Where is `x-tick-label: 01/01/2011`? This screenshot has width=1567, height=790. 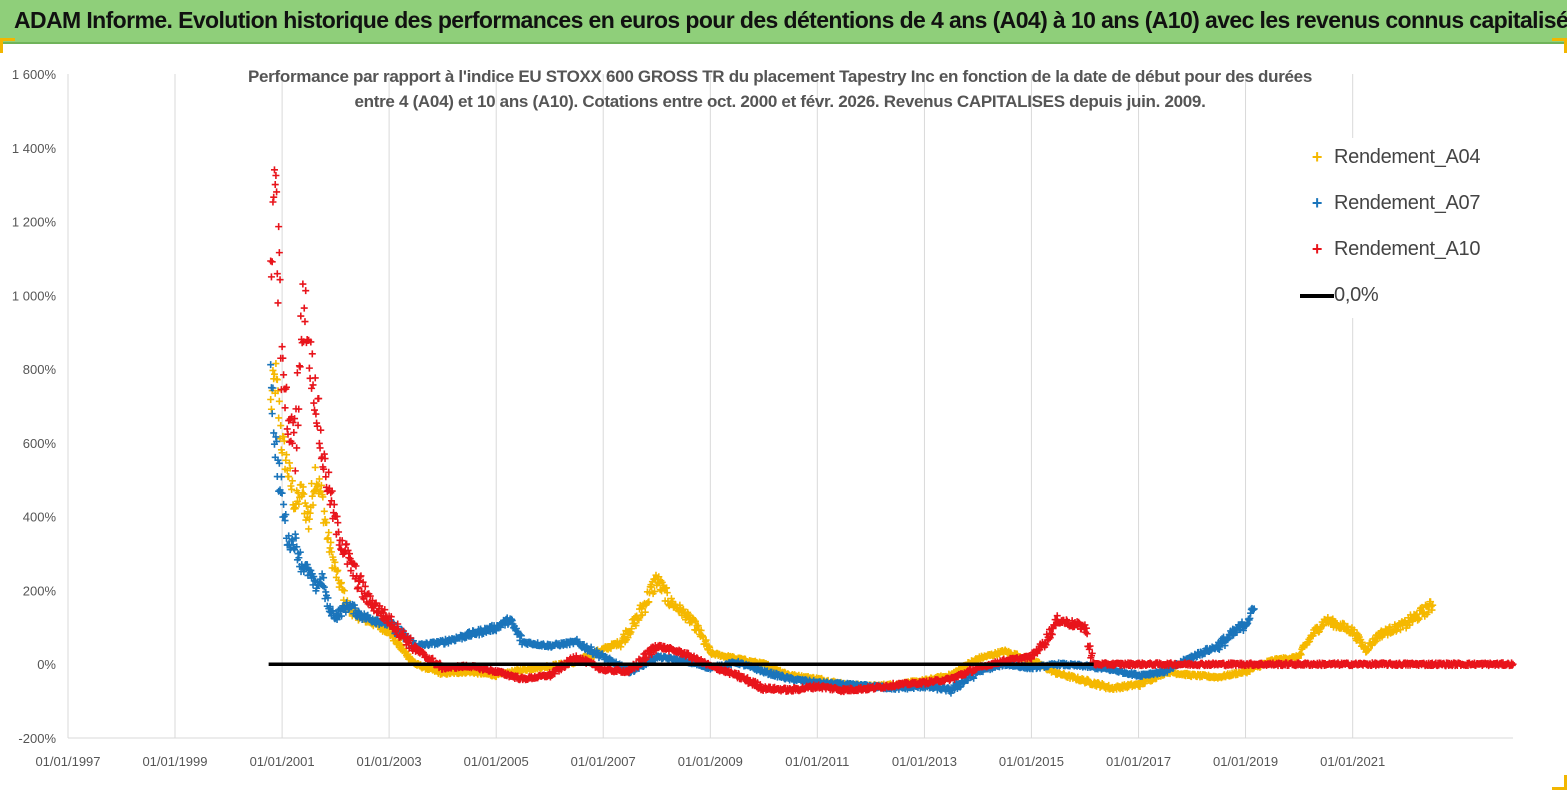
x-tick-label: 01/01/2011 is located at coordinates (817, 761).